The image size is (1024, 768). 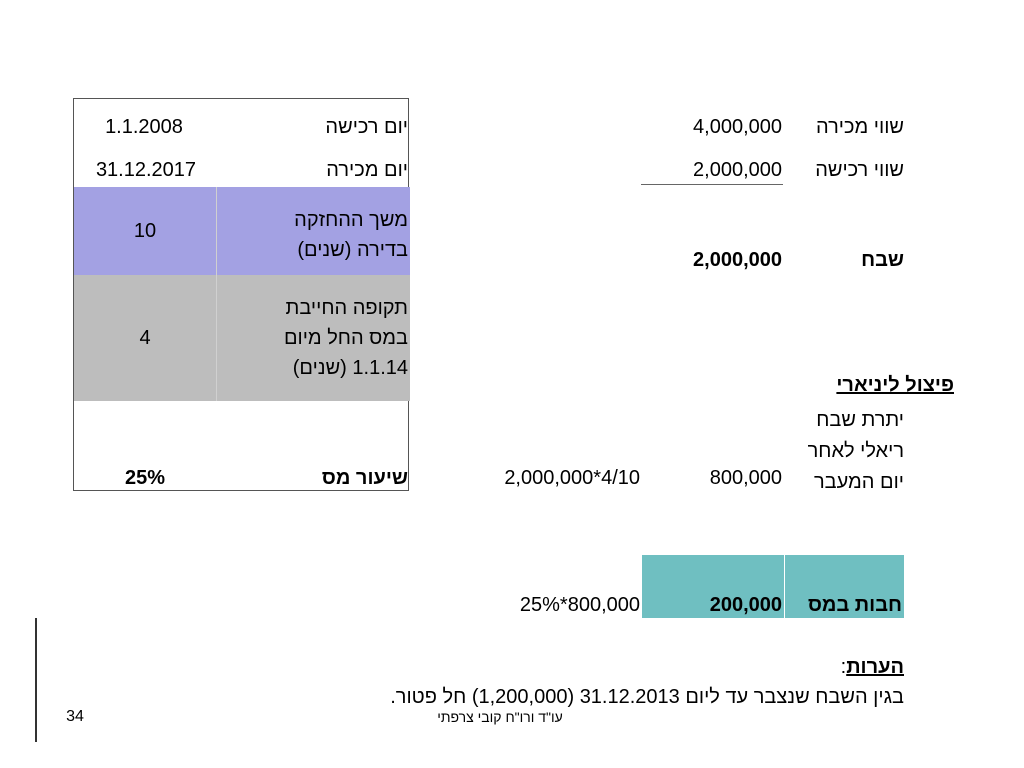 I want to click on purchase-date-label: יום רכישה, so click(x=366, y=127).